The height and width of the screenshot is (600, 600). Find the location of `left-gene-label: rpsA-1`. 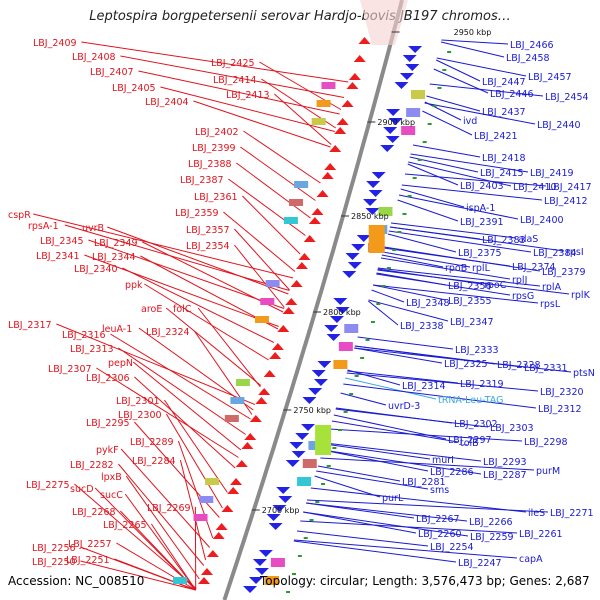

left-gene-label: rpsA-1 is located at coordinates (43, 226).